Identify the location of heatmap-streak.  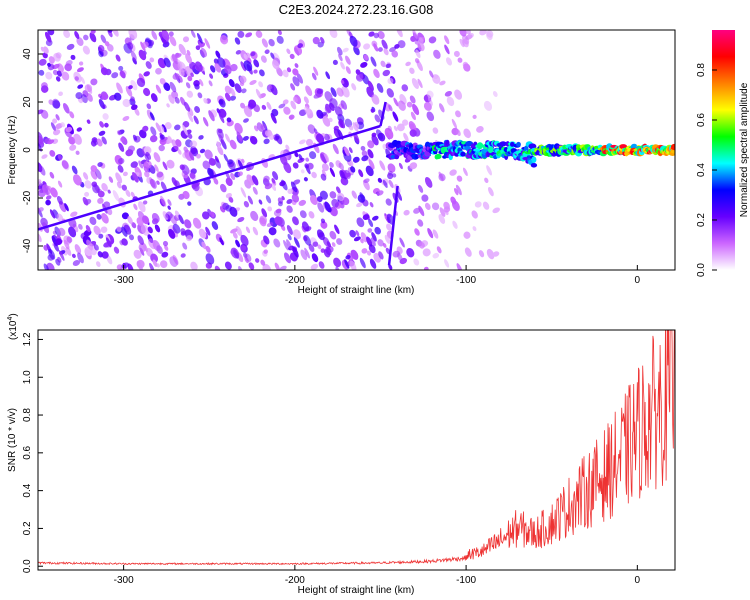
(383, 114).